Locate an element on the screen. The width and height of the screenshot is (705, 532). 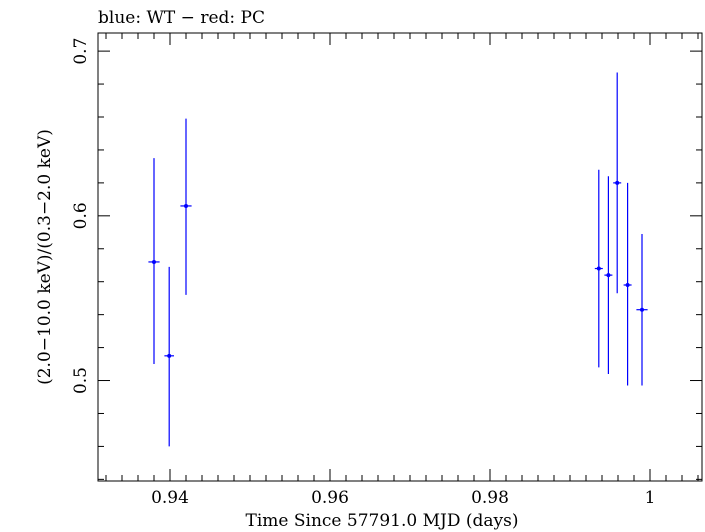
y-tick-label: 0.5 is located at coordinates (81, 380).